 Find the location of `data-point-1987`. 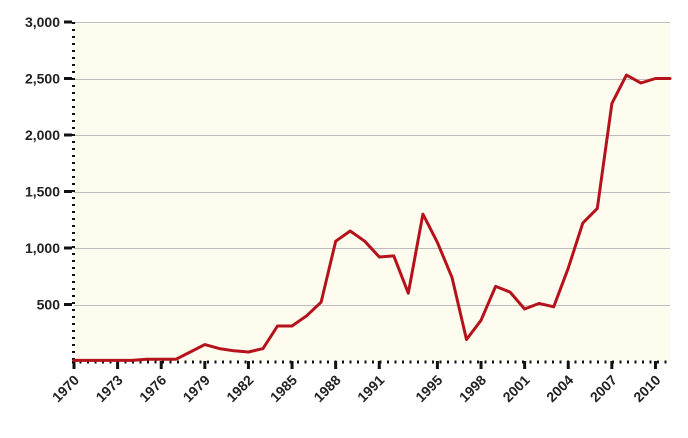

data-point-1987 is located at coordinates (321, 302).